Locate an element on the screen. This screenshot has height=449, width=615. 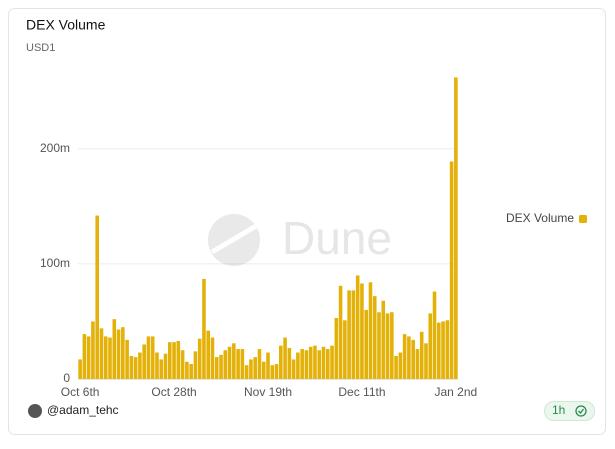
watermark-logo is located at coordinates (234, 240).